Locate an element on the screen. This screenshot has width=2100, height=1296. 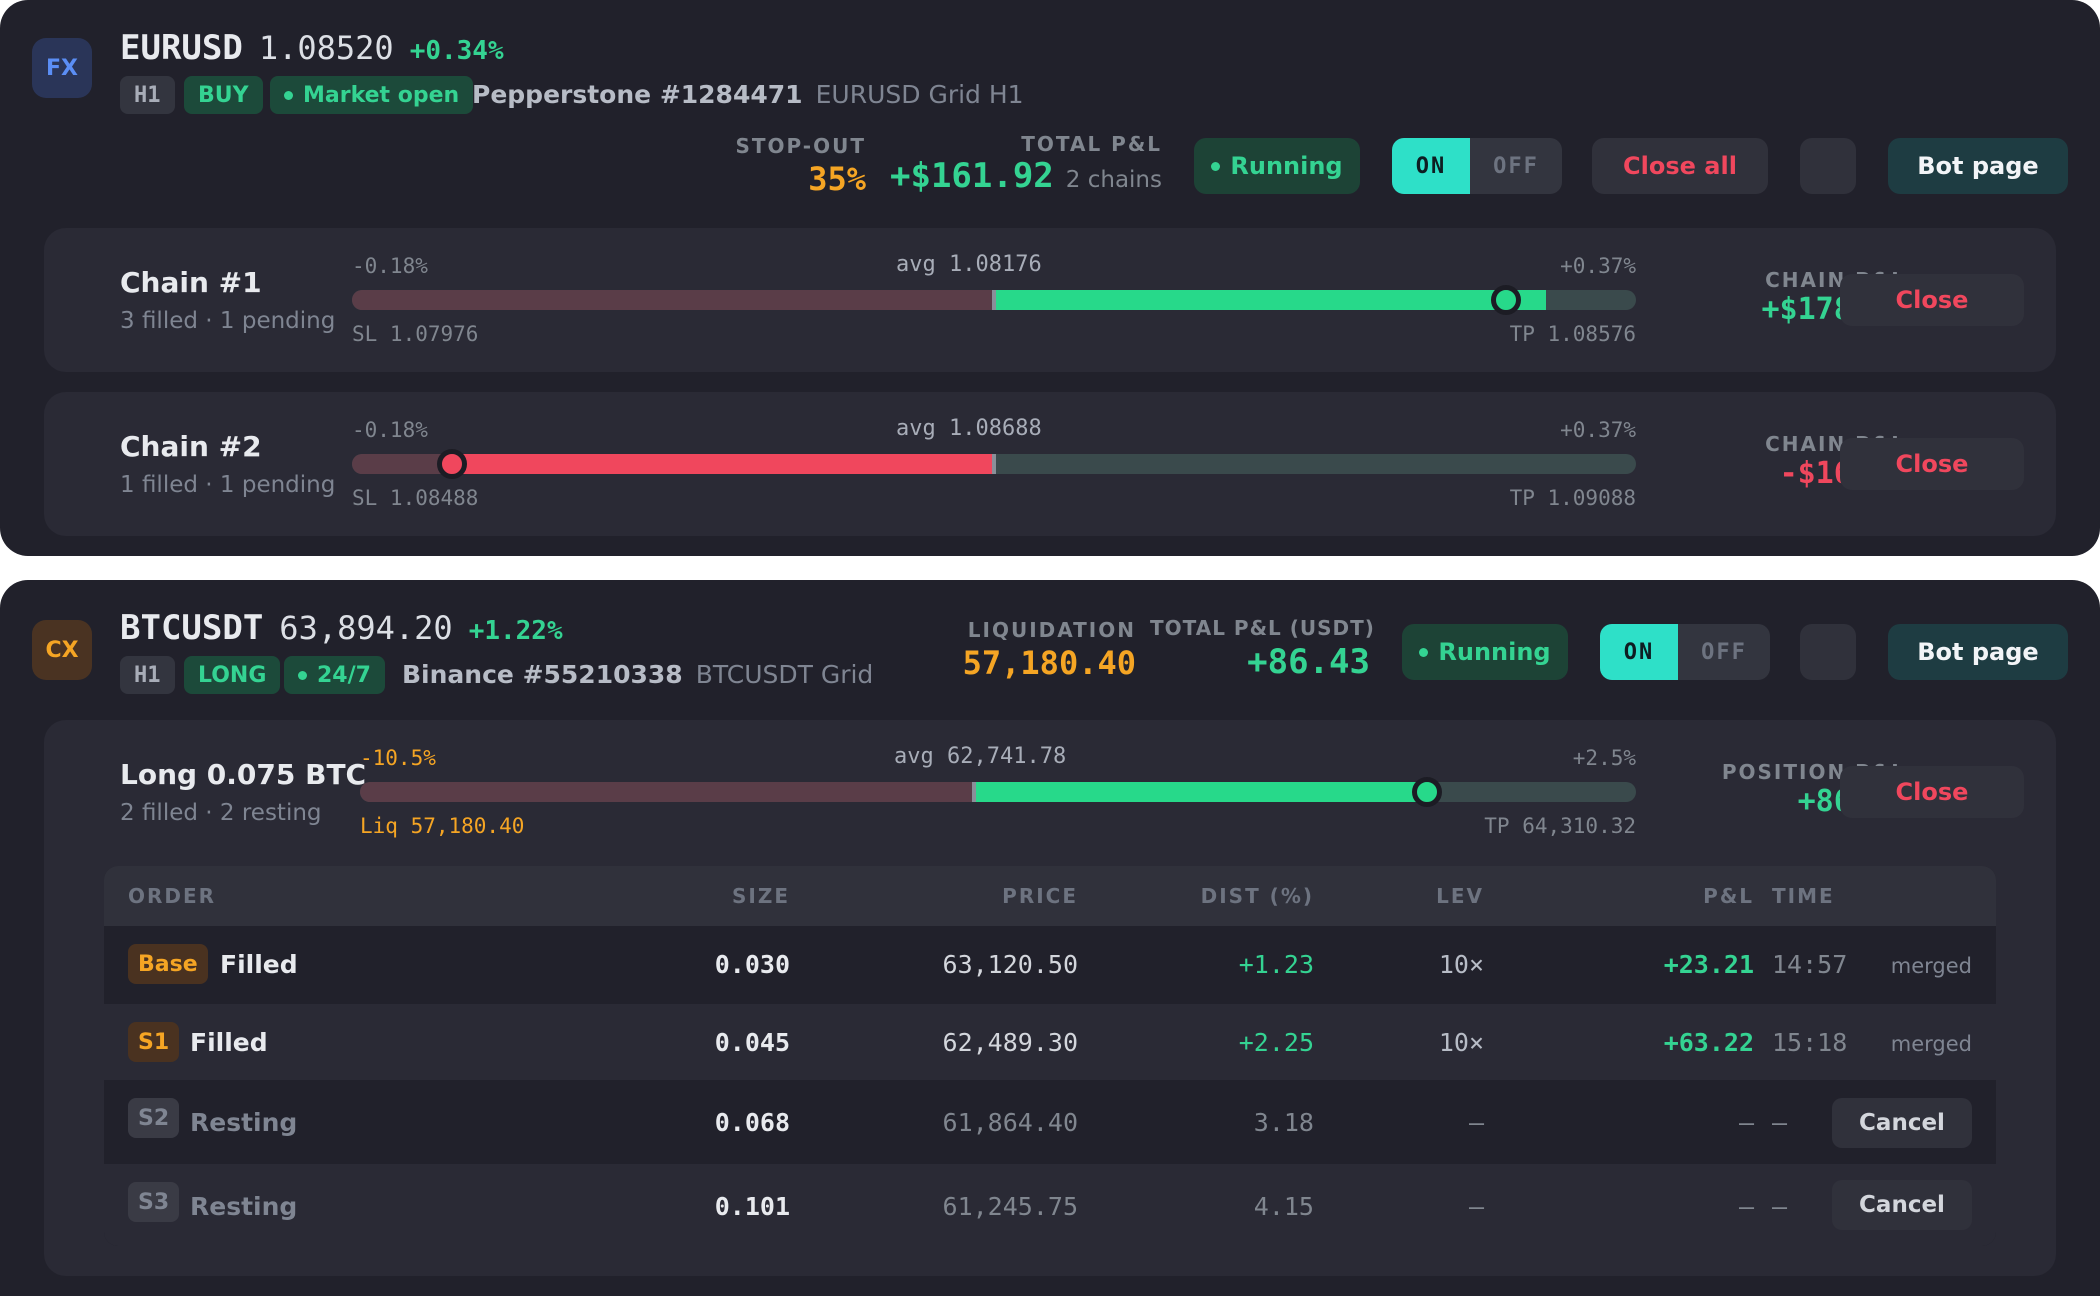
stop-loss-label: SL 1.07976 is located at coordinates (415, 334).